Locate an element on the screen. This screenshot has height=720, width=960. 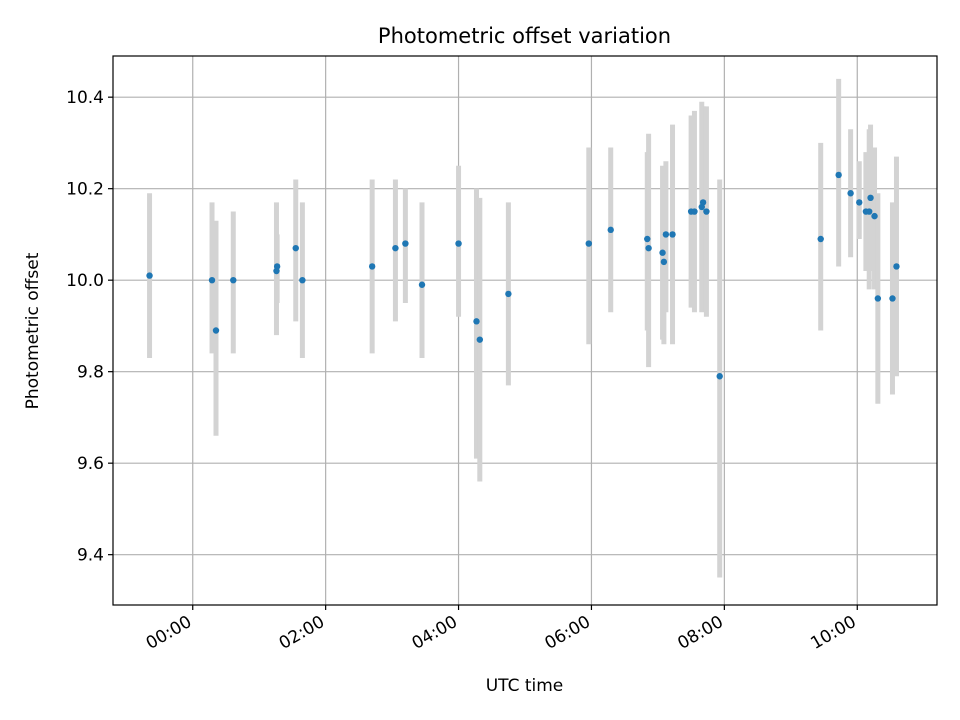
chart-title: Photometric offset variation is located at coordinates (524, 36).